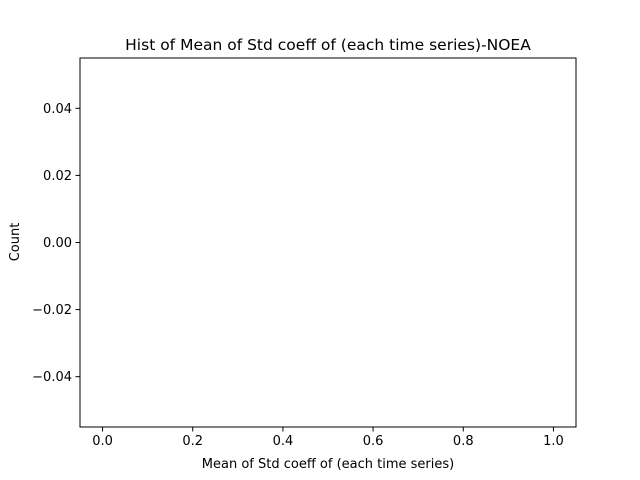 The height and width of the screenshot is (480, 640). What do you see at coordinates (57, 109) in the screenshot?
I see `y-tick-label: 0.04` at bounding box center [57, 109].